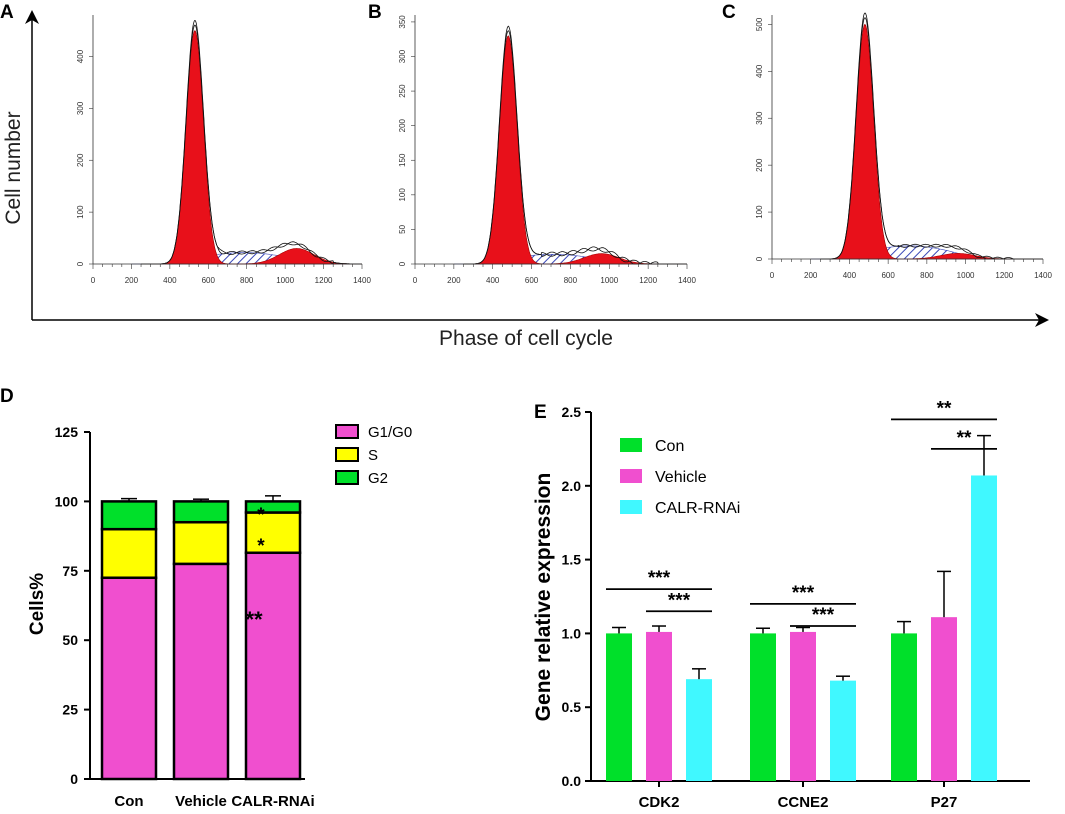 Image resolution: width=1065 pixels, height=814 pixels. Describe the element at coordinates (13, 167) in the screenshot. I see `global-y-label: Cell number` at that location.